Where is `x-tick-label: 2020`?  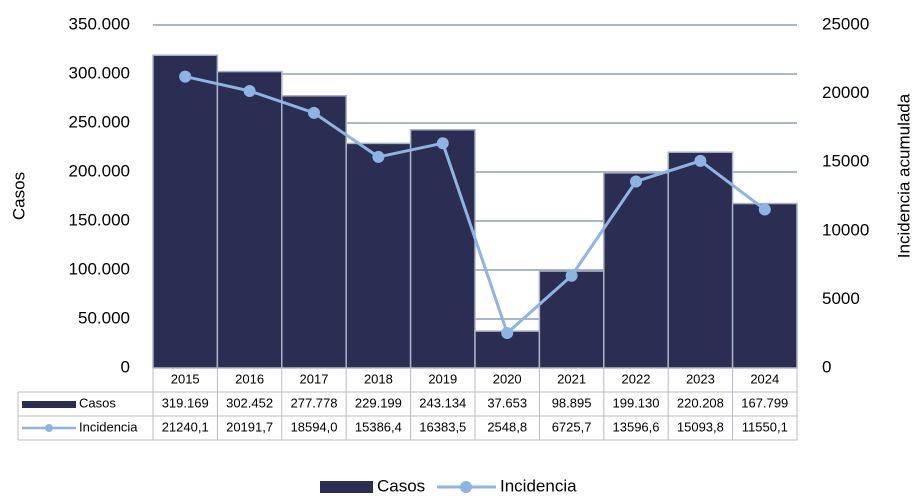
x-tick-label: 2020 is located at coordinates (507, 378).